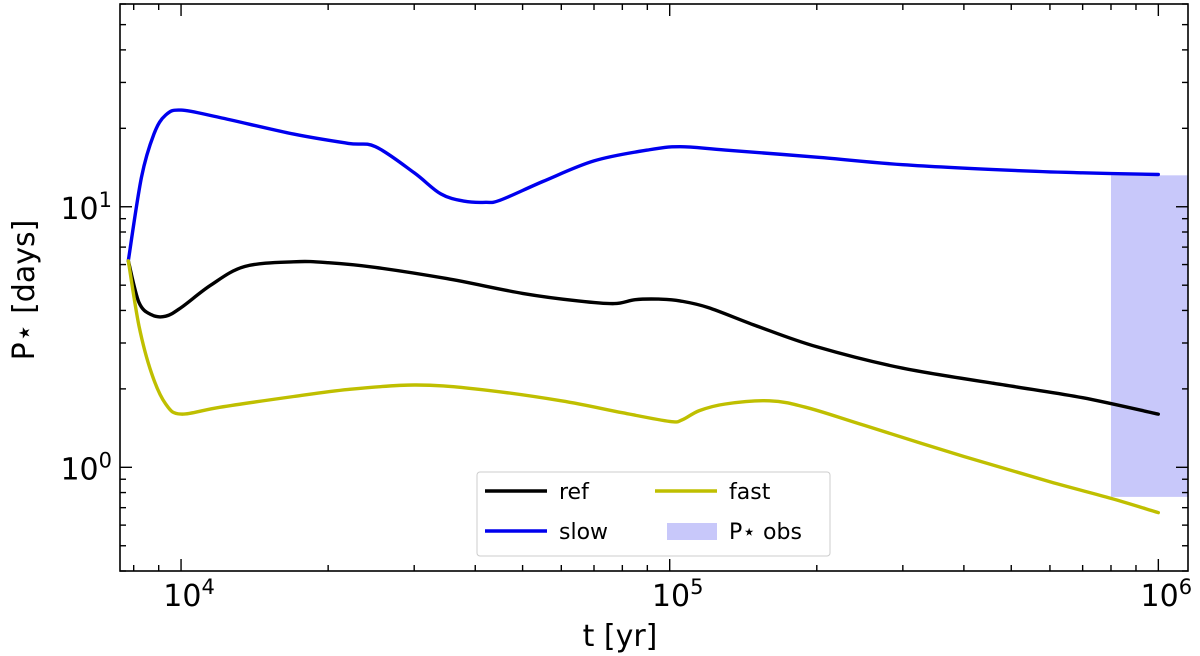 The image size is (1200, 656). Describe the element at coordinates (692, 531) in the screenshot. I see `legend-swatch-obs` at that location.